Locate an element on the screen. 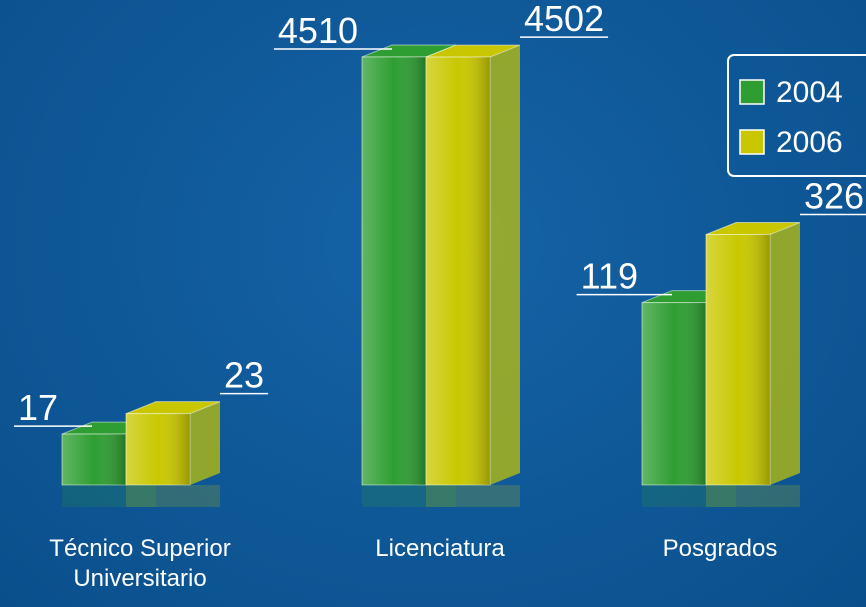 This screenshot has height=607, width=866. data-label: 17 is located at coordinates (38, 407).